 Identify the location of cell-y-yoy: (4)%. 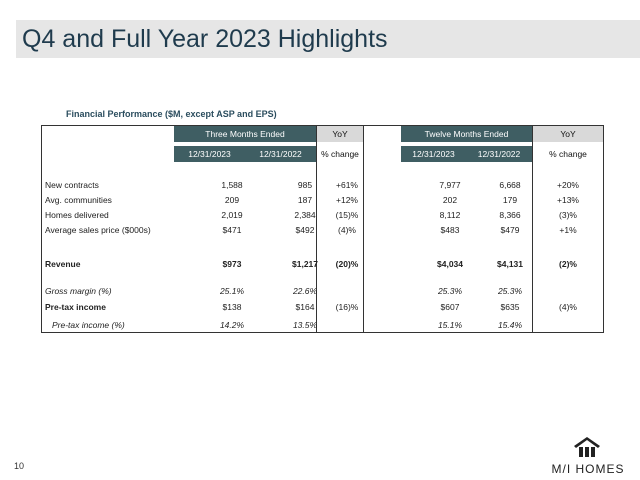
(568, 307).